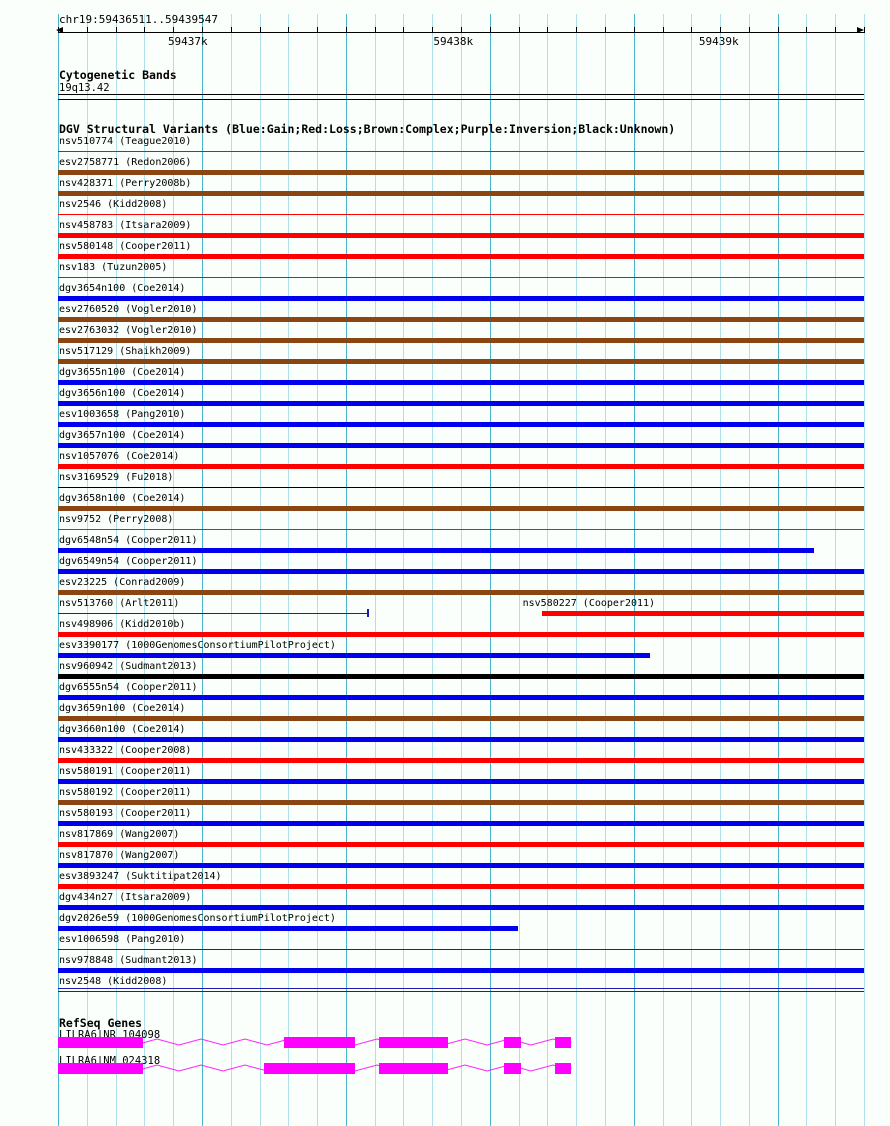 Image resolution: width=890 pixels, height=1126 pixels. Describe the element at coordinates (128, 309) in the screenshot. I see `variant-label: esv2760520 (Vogler2010)` at that location.